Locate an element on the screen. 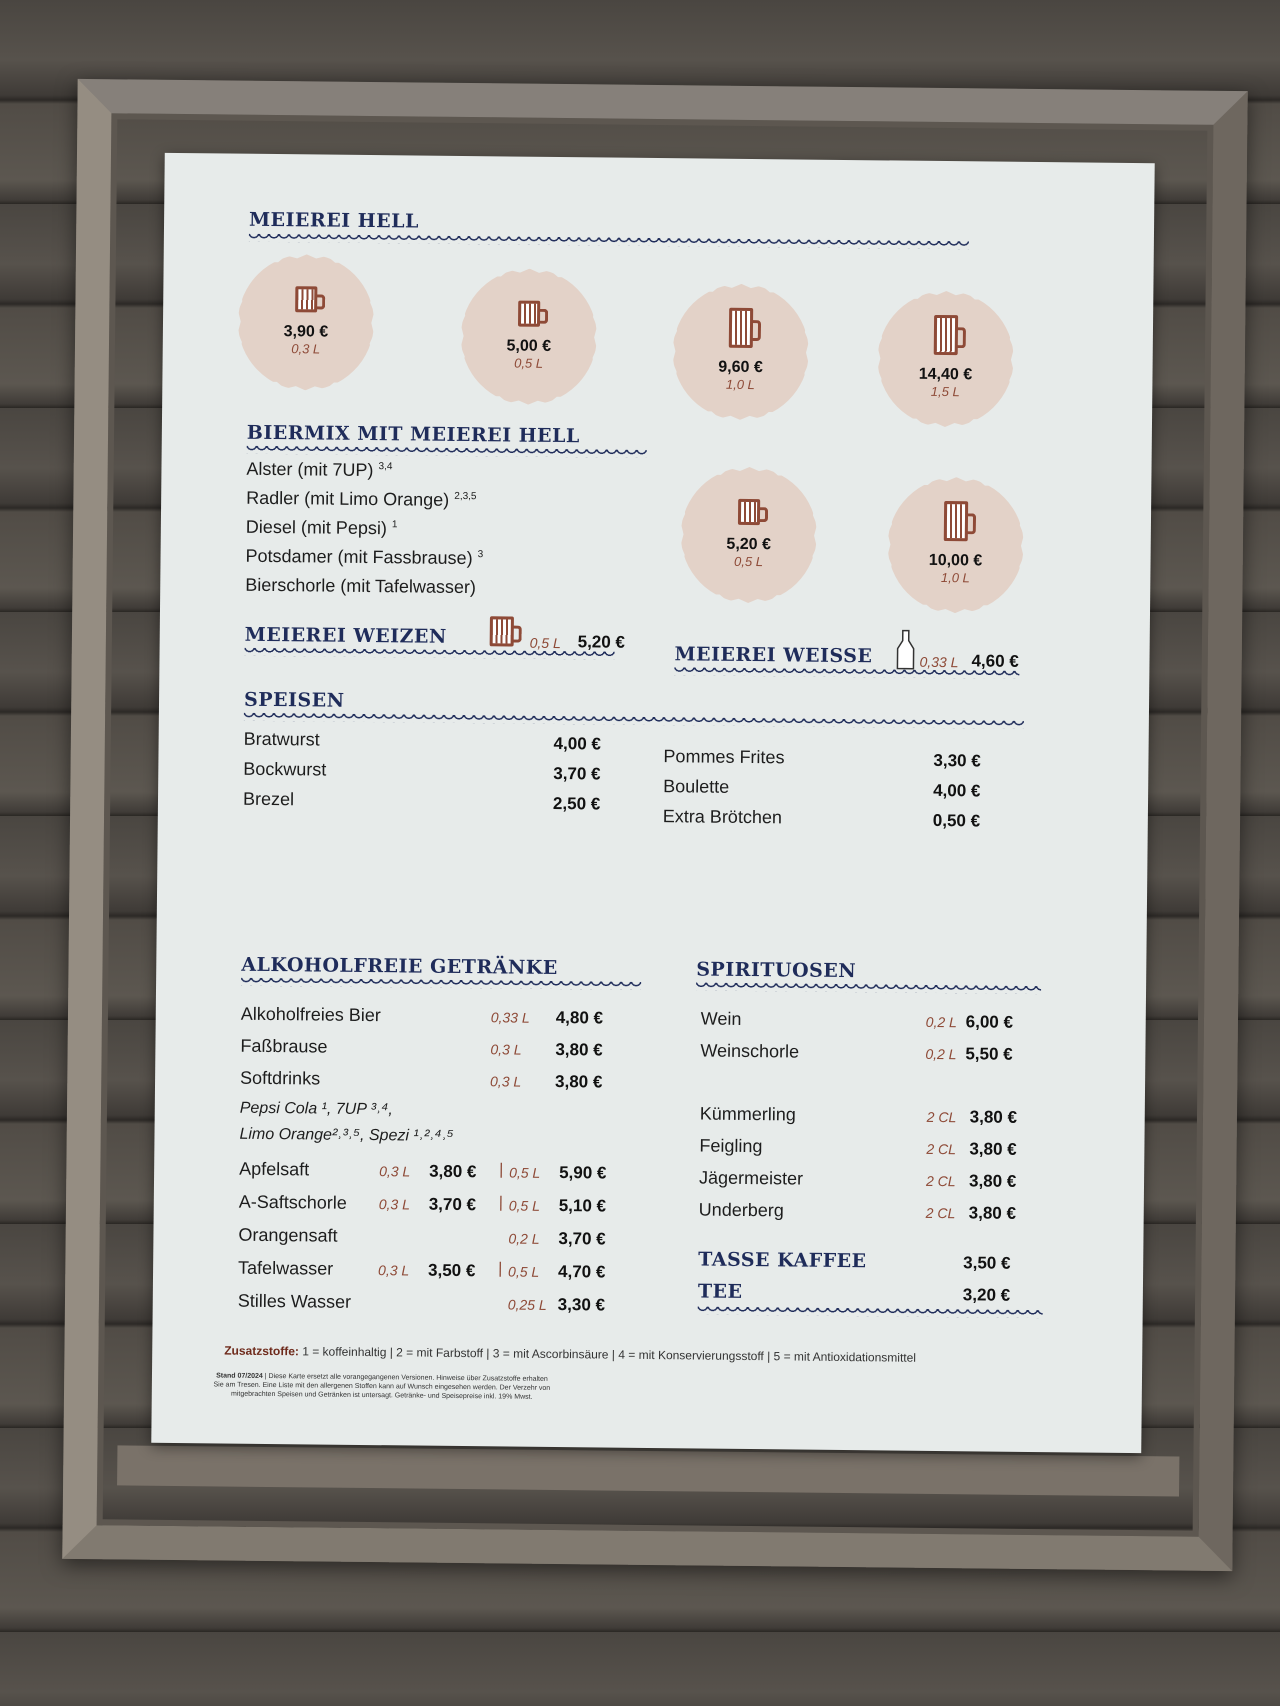 The width and height of the screenshot is (1280, 1706). drink-item: Alkoholfreies Bier is located at coordinates (310, 1014).